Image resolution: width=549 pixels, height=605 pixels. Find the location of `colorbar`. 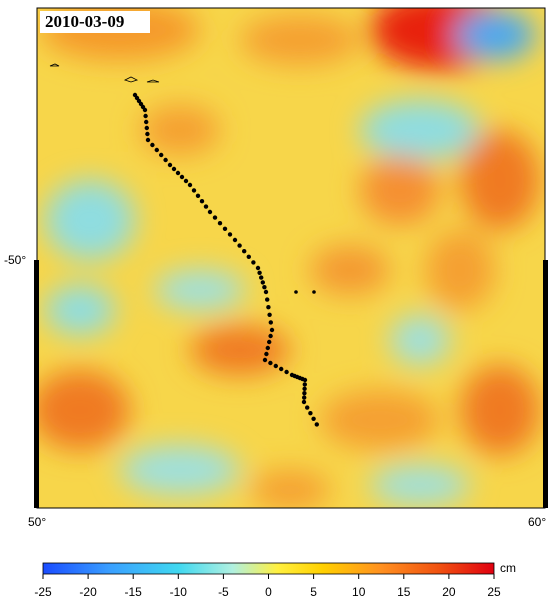

colorbar is located at coordinates (268, 568).